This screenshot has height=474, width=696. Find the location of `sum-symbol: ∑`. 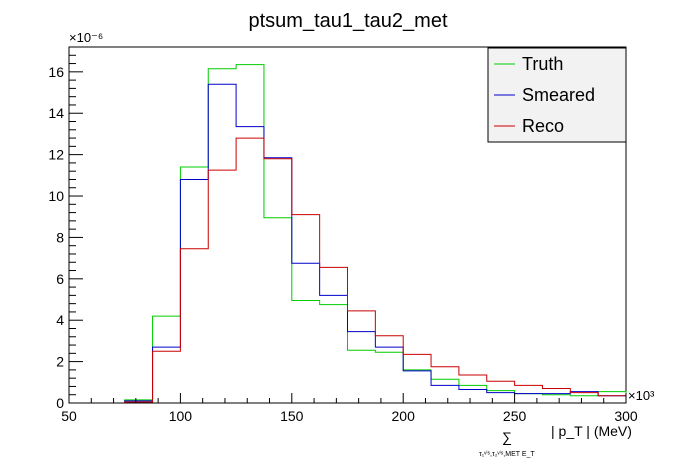

sum-symbol: ∑ is located at coordinates (507, 437).